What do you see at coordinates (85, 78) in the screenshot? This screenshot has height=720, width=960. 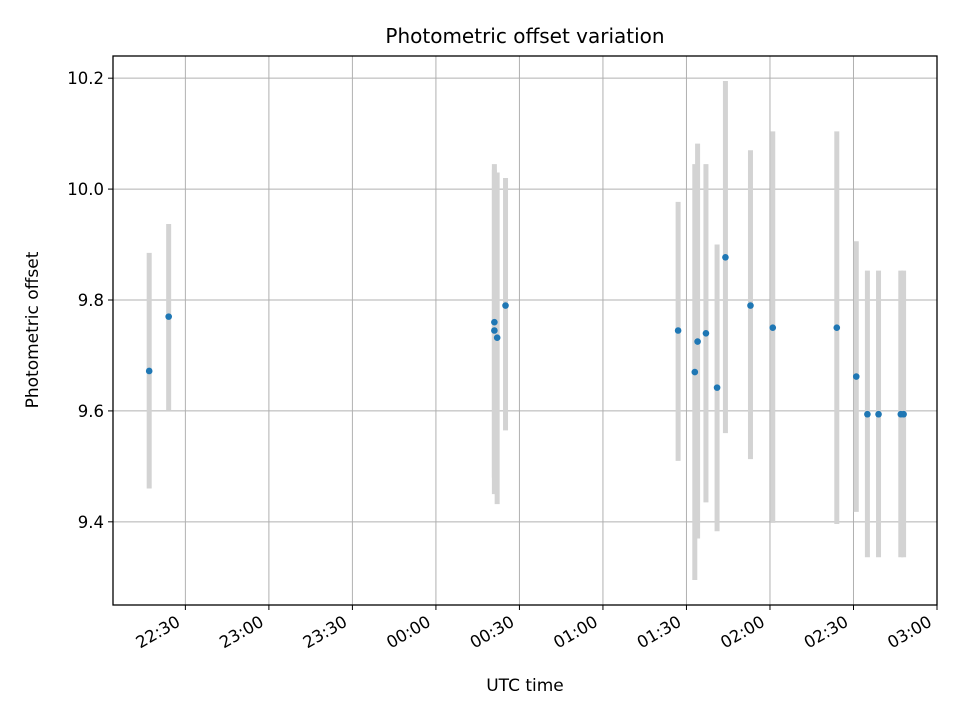 I see `y-tick-label: 10.2` at bounding box center [85, 78].